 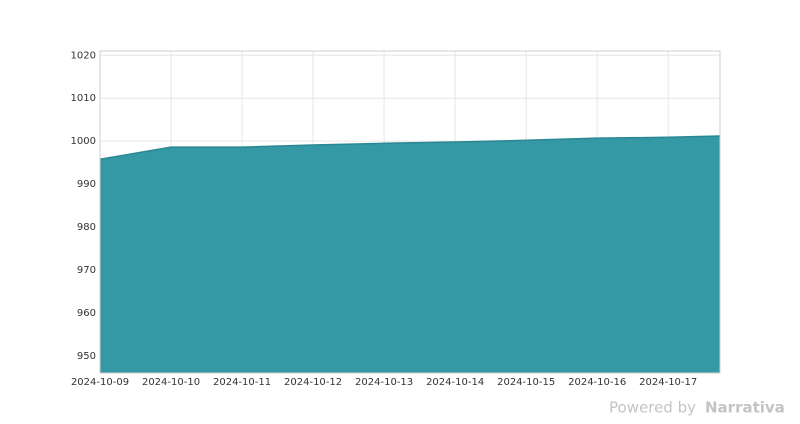 What do you see at coordinates (526, 382) in the screenshot?
I see `x-tick-label: 2024-10-15` at bounding box center [526, 382].